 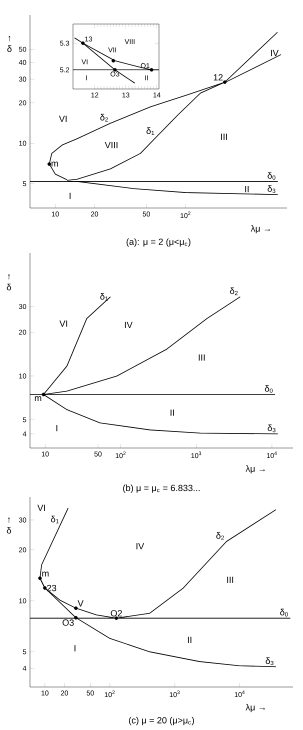 What do you see at coordinates (218, 77) in the screenshot?
I see `annotation: 12` at bounding box center [218, 77].